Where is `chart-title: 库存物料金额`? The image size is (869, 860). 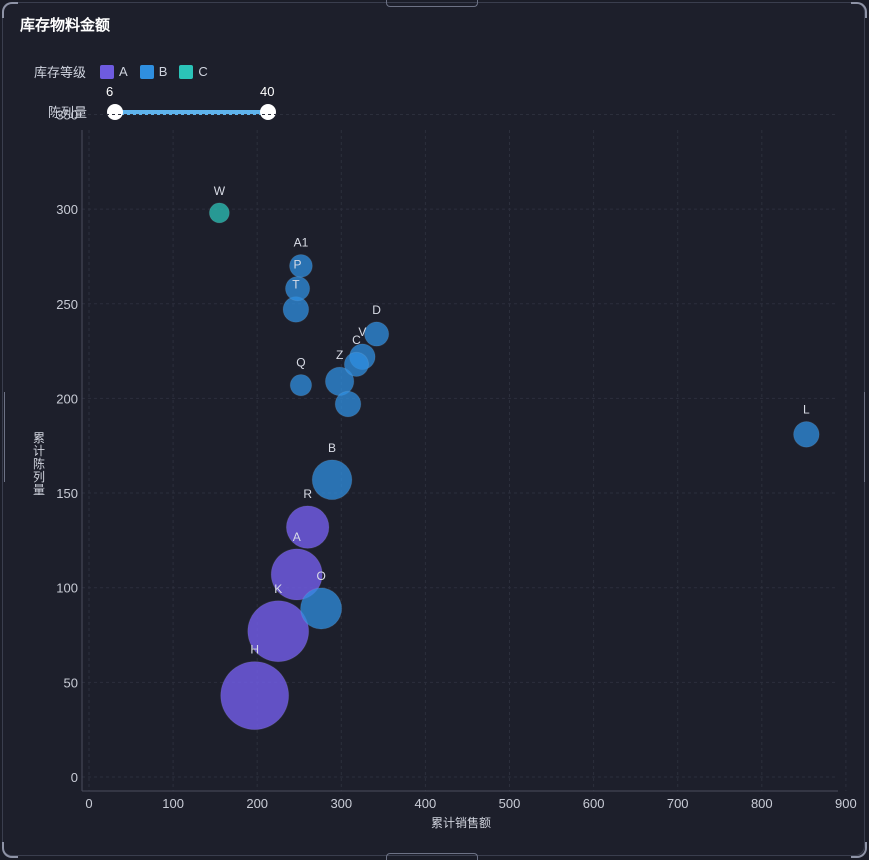 chart-title: 库存物料金额 is located at coordinates (65, 25).